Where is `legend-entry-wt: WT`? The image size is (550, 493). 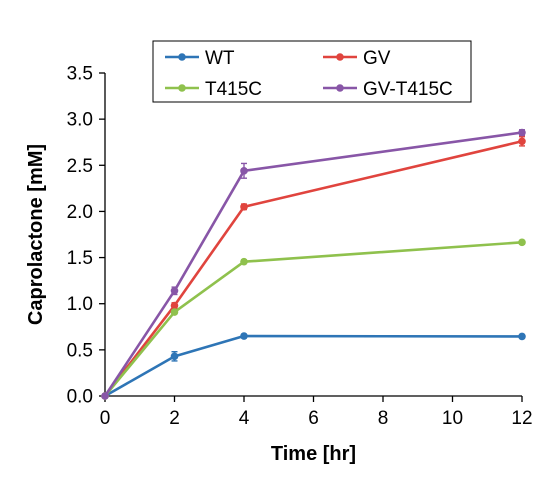 legend-entry-wt: WT is located at coordinates (200, 58).